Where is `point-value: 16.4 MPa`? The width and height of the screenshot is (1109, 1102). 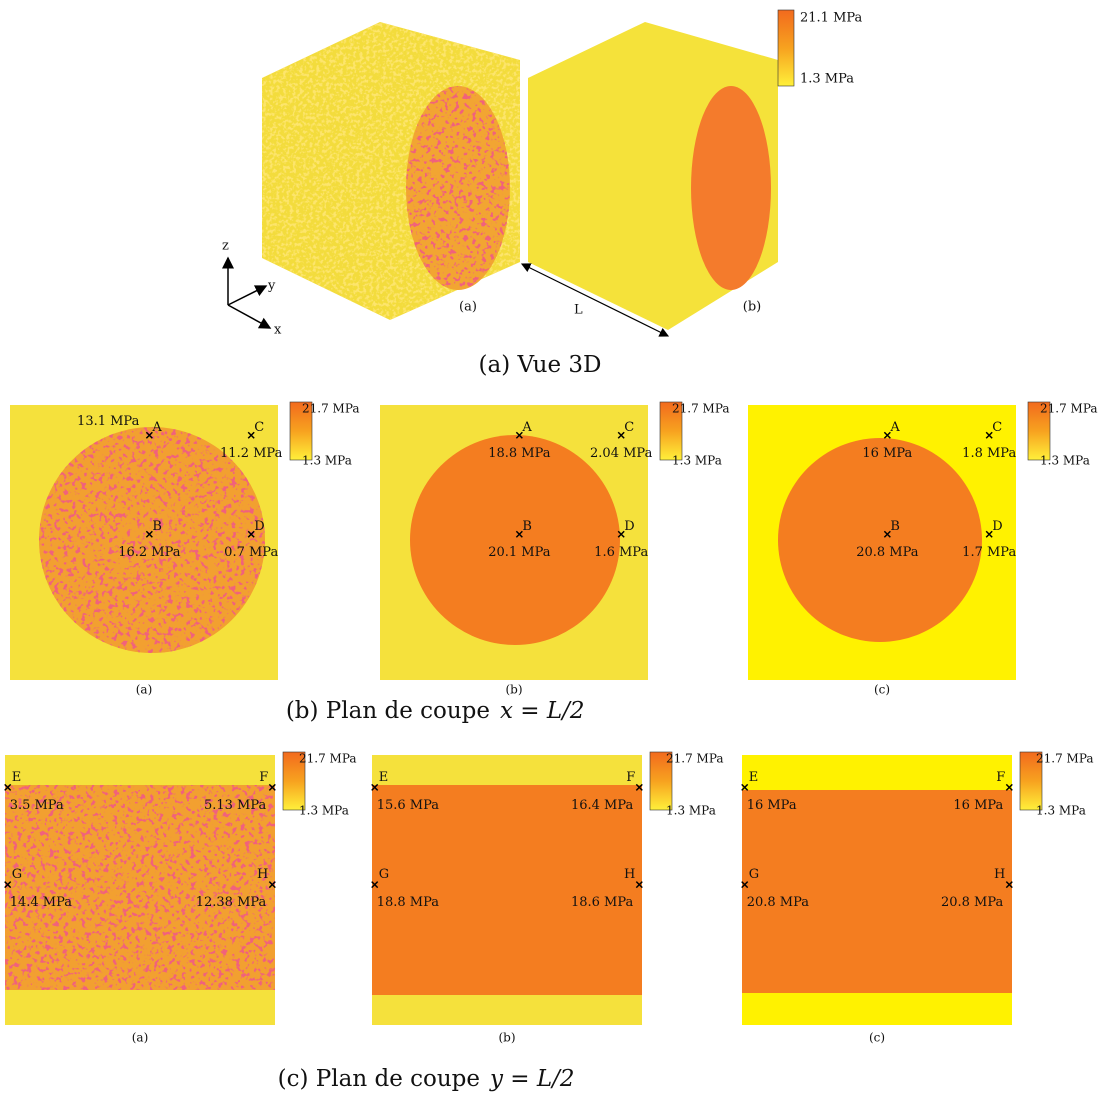 point-value: 16.4 MPa is located at coordinates (602, 805).